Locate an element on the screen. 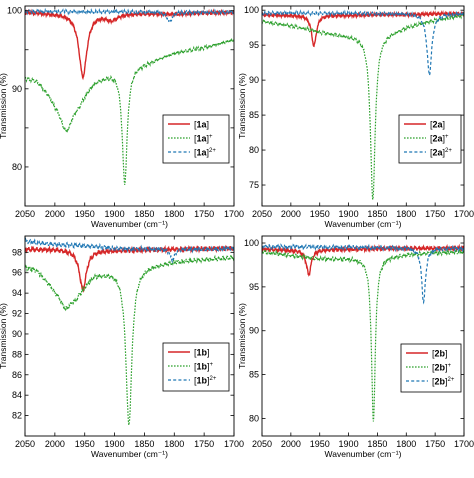 The height and width of the screenshot is (478, 474). y-tick-label: 82 is located at coordinates (17, 416).